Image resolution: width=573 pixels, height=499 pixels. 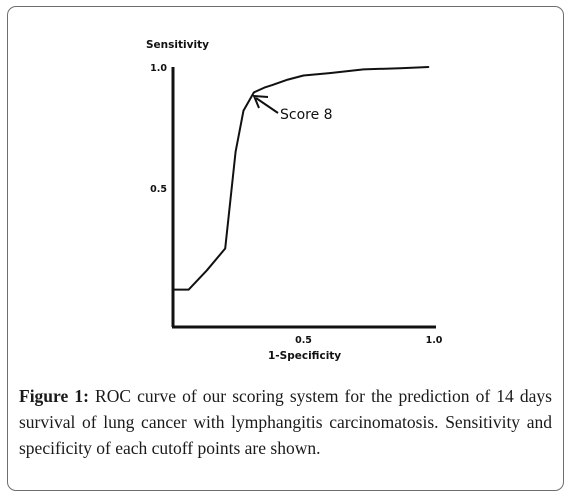 I want to click on y-axis-title: Sensitivity, so click(x=177, y=45).